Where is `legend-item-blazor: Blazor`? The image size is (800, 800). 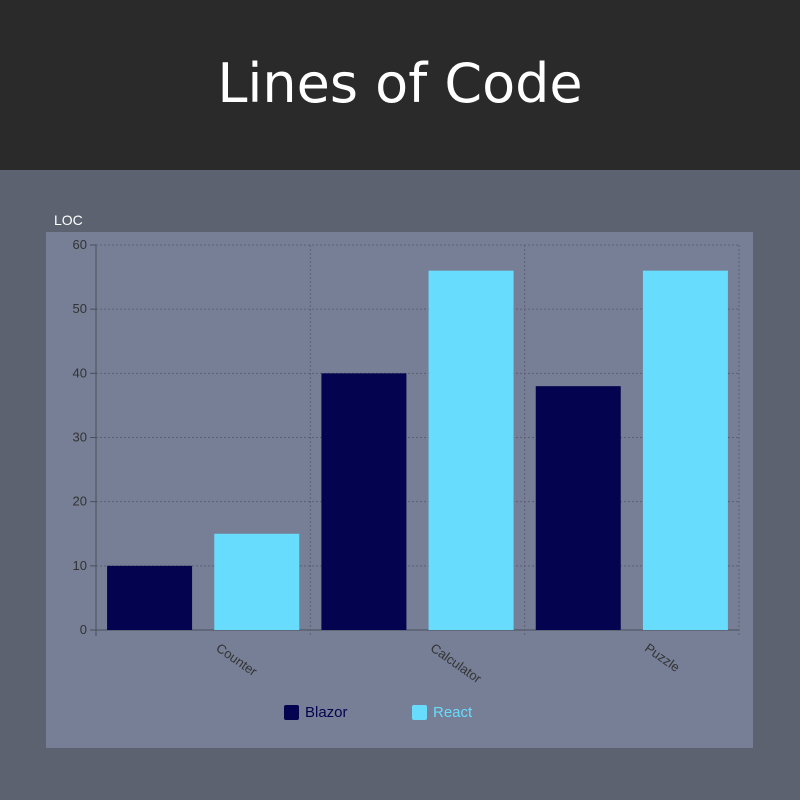
legend-item-blazor: Blazor is located at coordinates (316, 712).